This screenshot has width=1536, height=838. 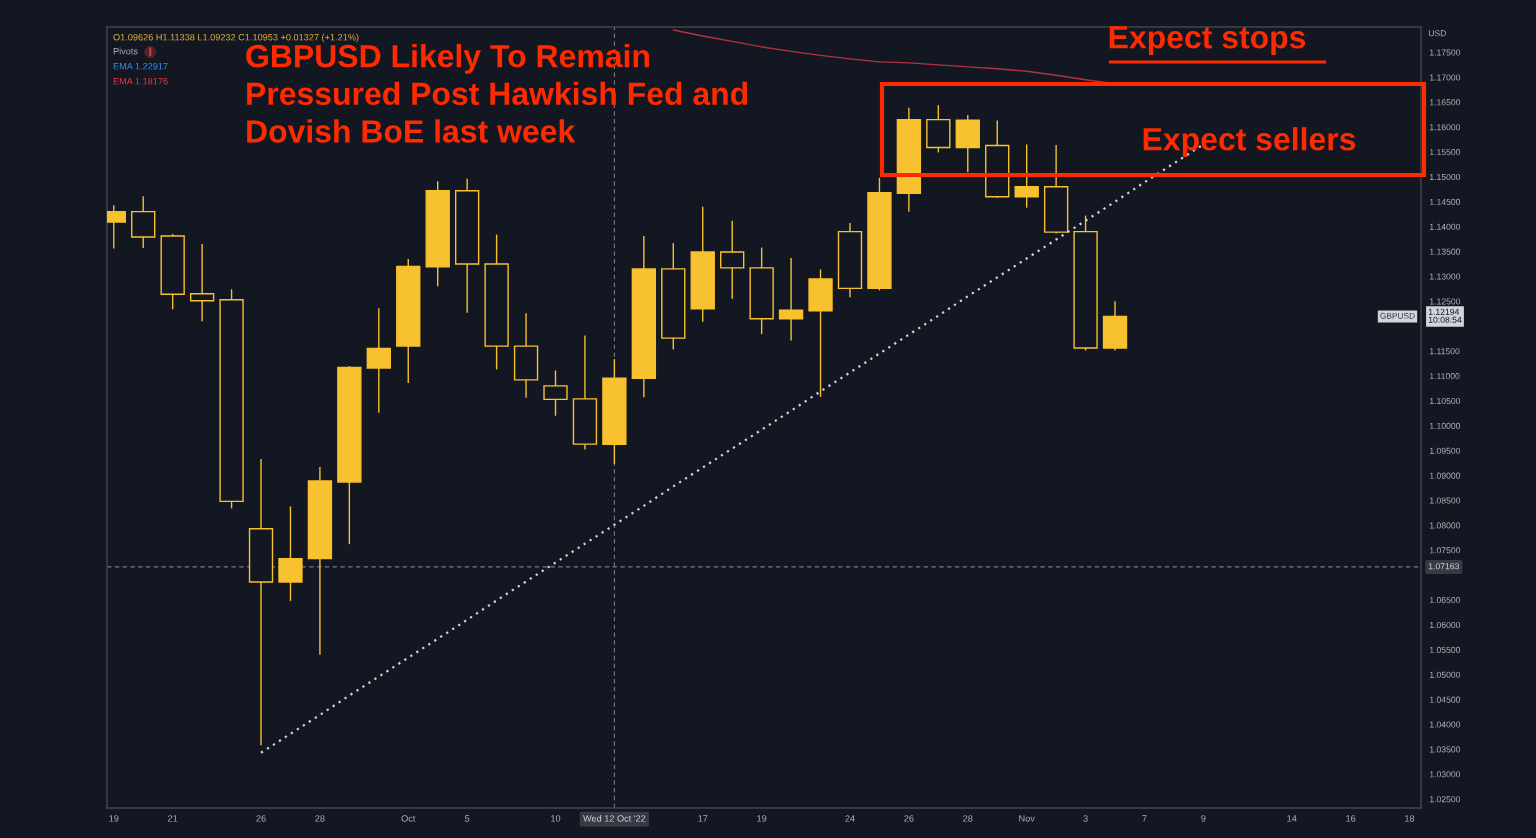 What do you see at coordinates (1437, 33) in the screenshot?
I see `y-axis-title: USD` at bounding box center [1437, 33].